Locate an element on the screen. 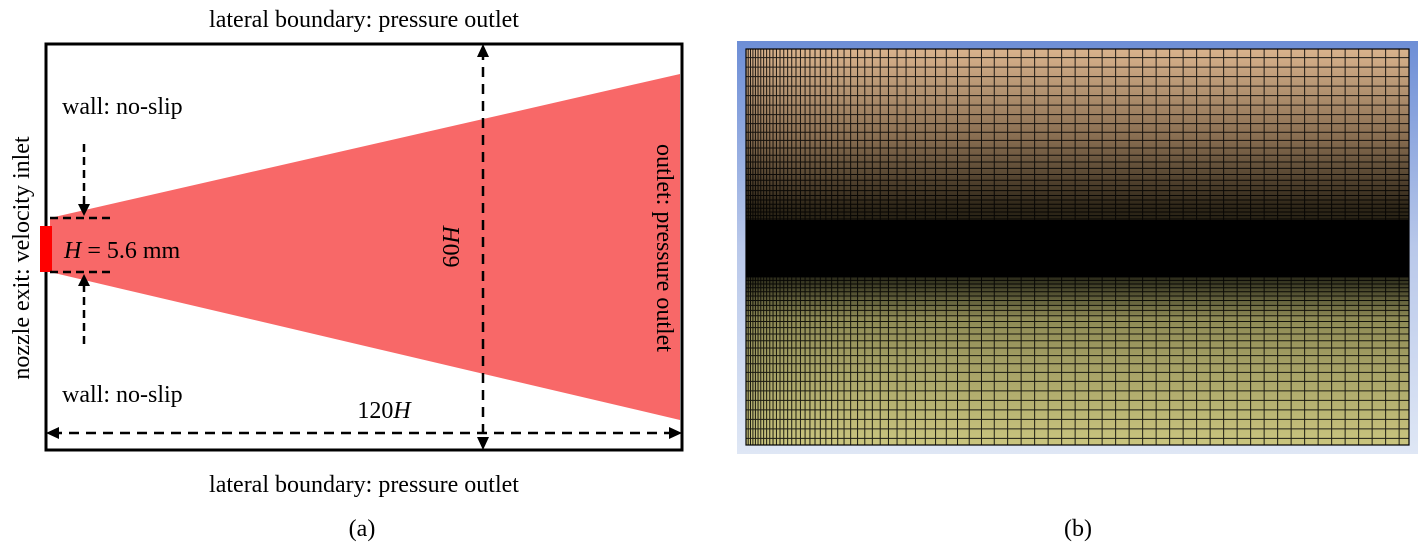 This screenshot has height=547, width=1418. height-label: H = 5.6 mm is located at coordinates (122, 251).